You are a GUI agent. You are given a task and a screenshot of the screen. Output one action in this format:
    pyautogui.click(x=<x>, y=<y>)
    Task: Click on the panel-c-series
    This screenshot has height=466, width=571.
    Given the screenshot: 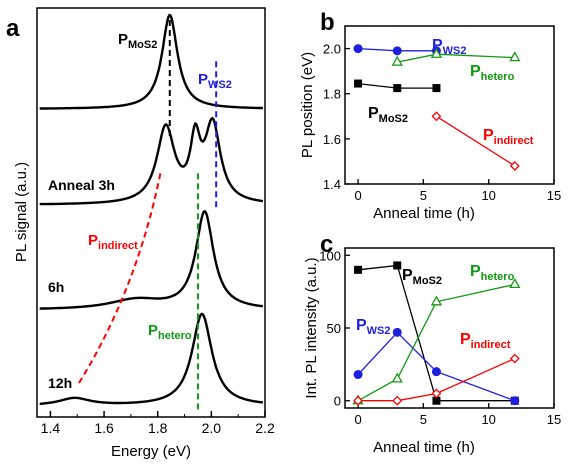 What is the action you would take?
    pyautogui.click(x=436, y=333)
    